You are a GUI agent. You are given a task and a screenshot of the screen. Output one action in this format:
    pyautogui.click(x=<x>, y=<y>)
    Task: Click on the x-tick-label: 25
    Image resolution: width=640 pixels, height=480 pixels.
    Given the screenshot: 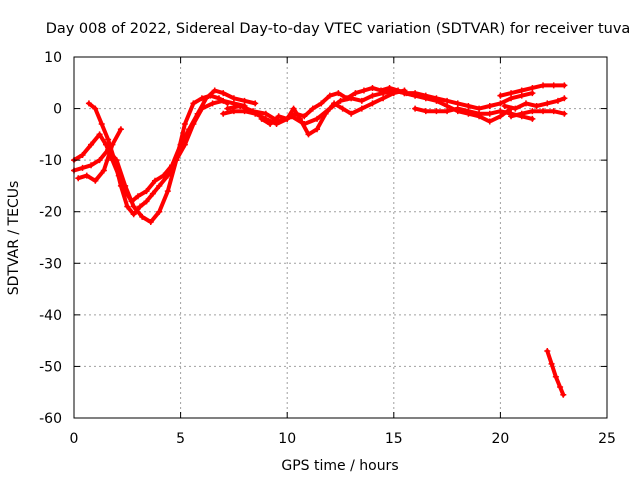 What is the action you would take?
    pyautogui.click(x=607, y=439)
    